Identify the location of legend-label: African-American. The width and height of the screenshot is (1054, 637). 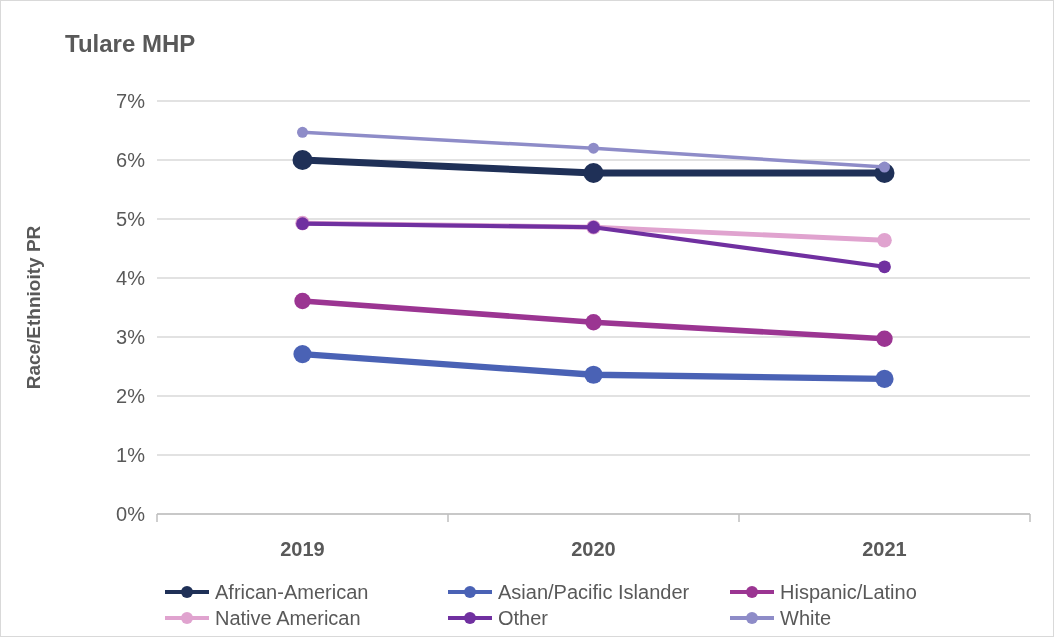
(292, 592).